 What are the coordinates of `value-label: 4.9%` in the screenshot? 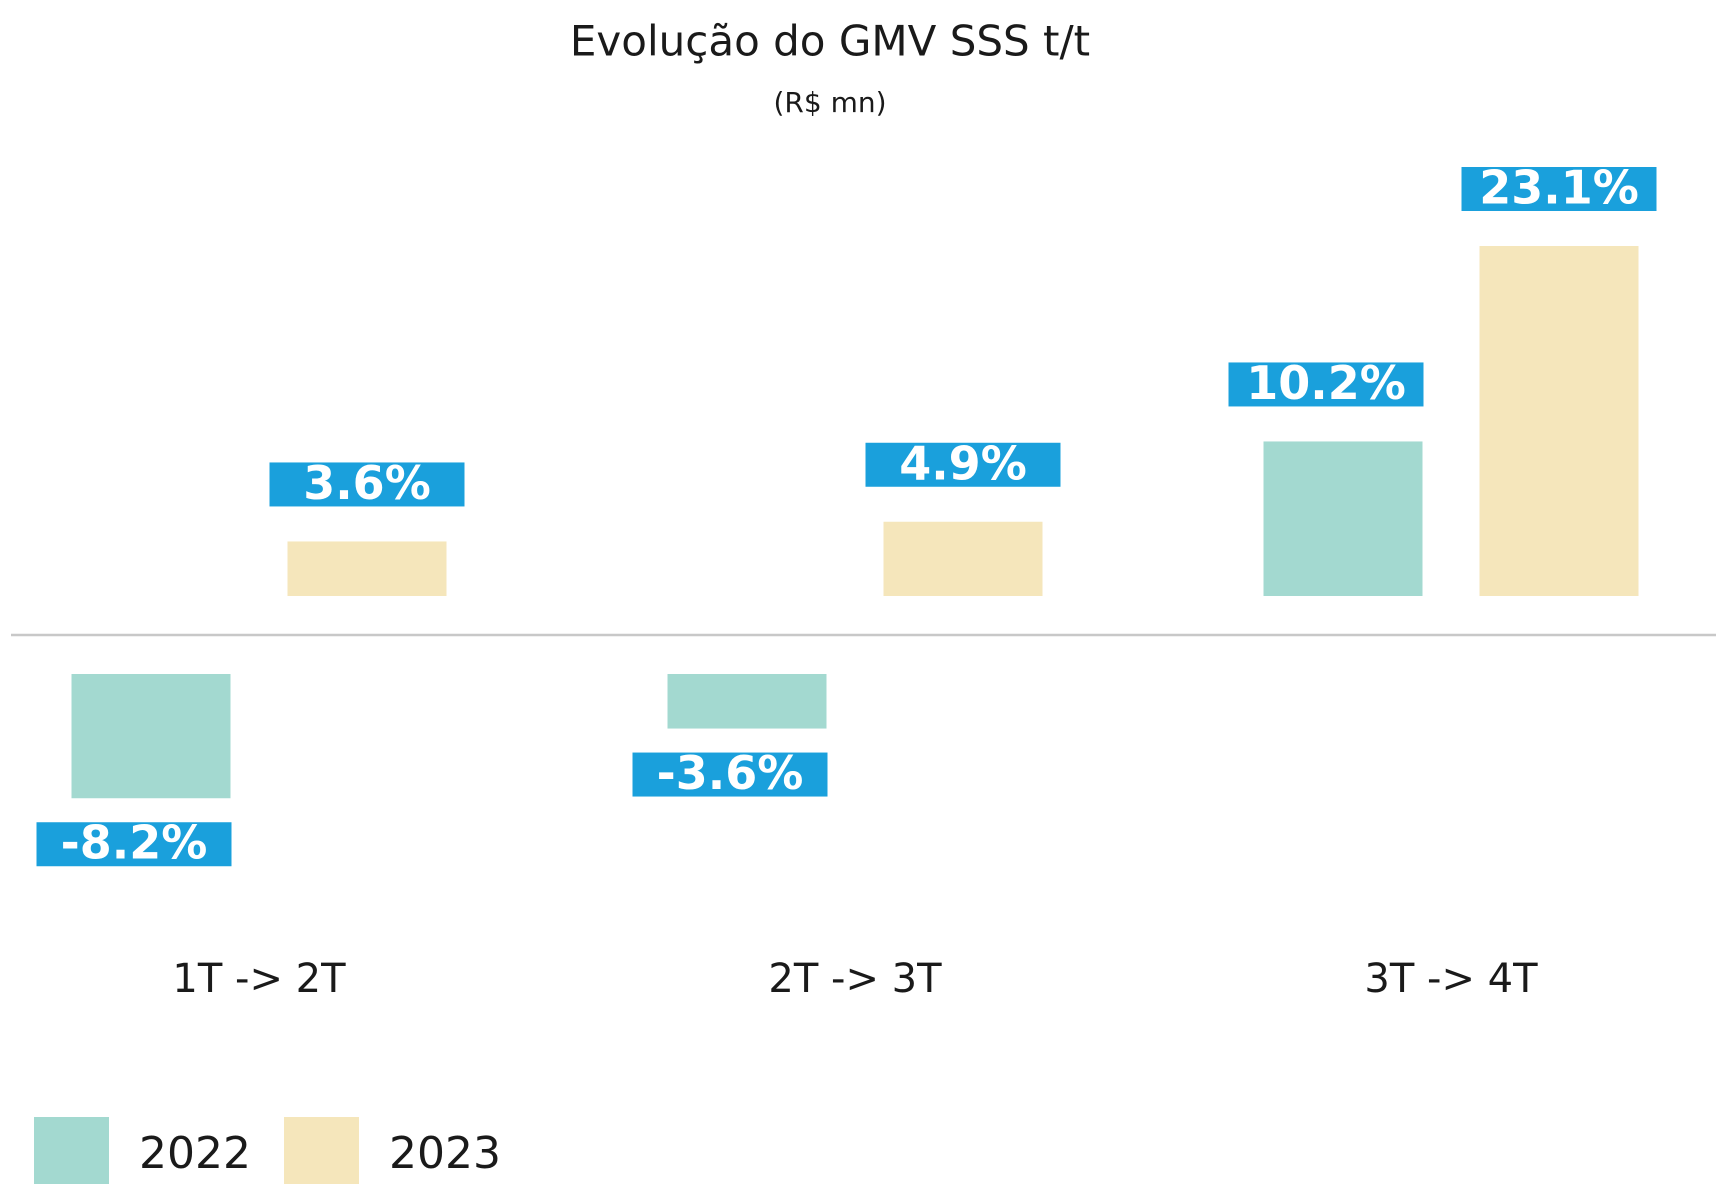 It's located at (963, 463).